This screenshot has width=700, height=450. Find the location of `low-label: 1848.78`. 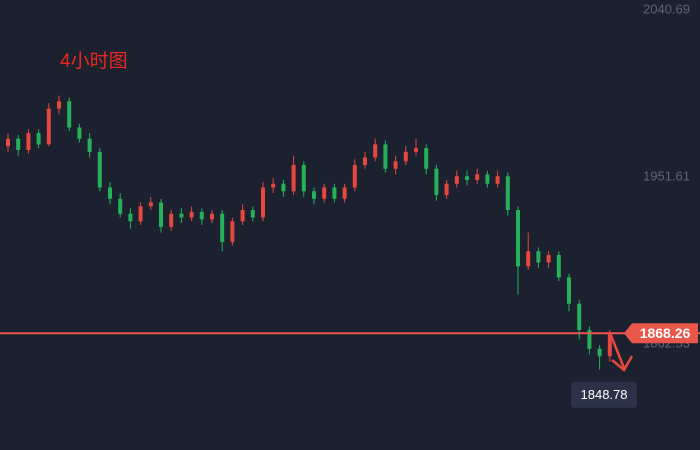

low-label: 1848.78 is located at coordinates (604, 394).